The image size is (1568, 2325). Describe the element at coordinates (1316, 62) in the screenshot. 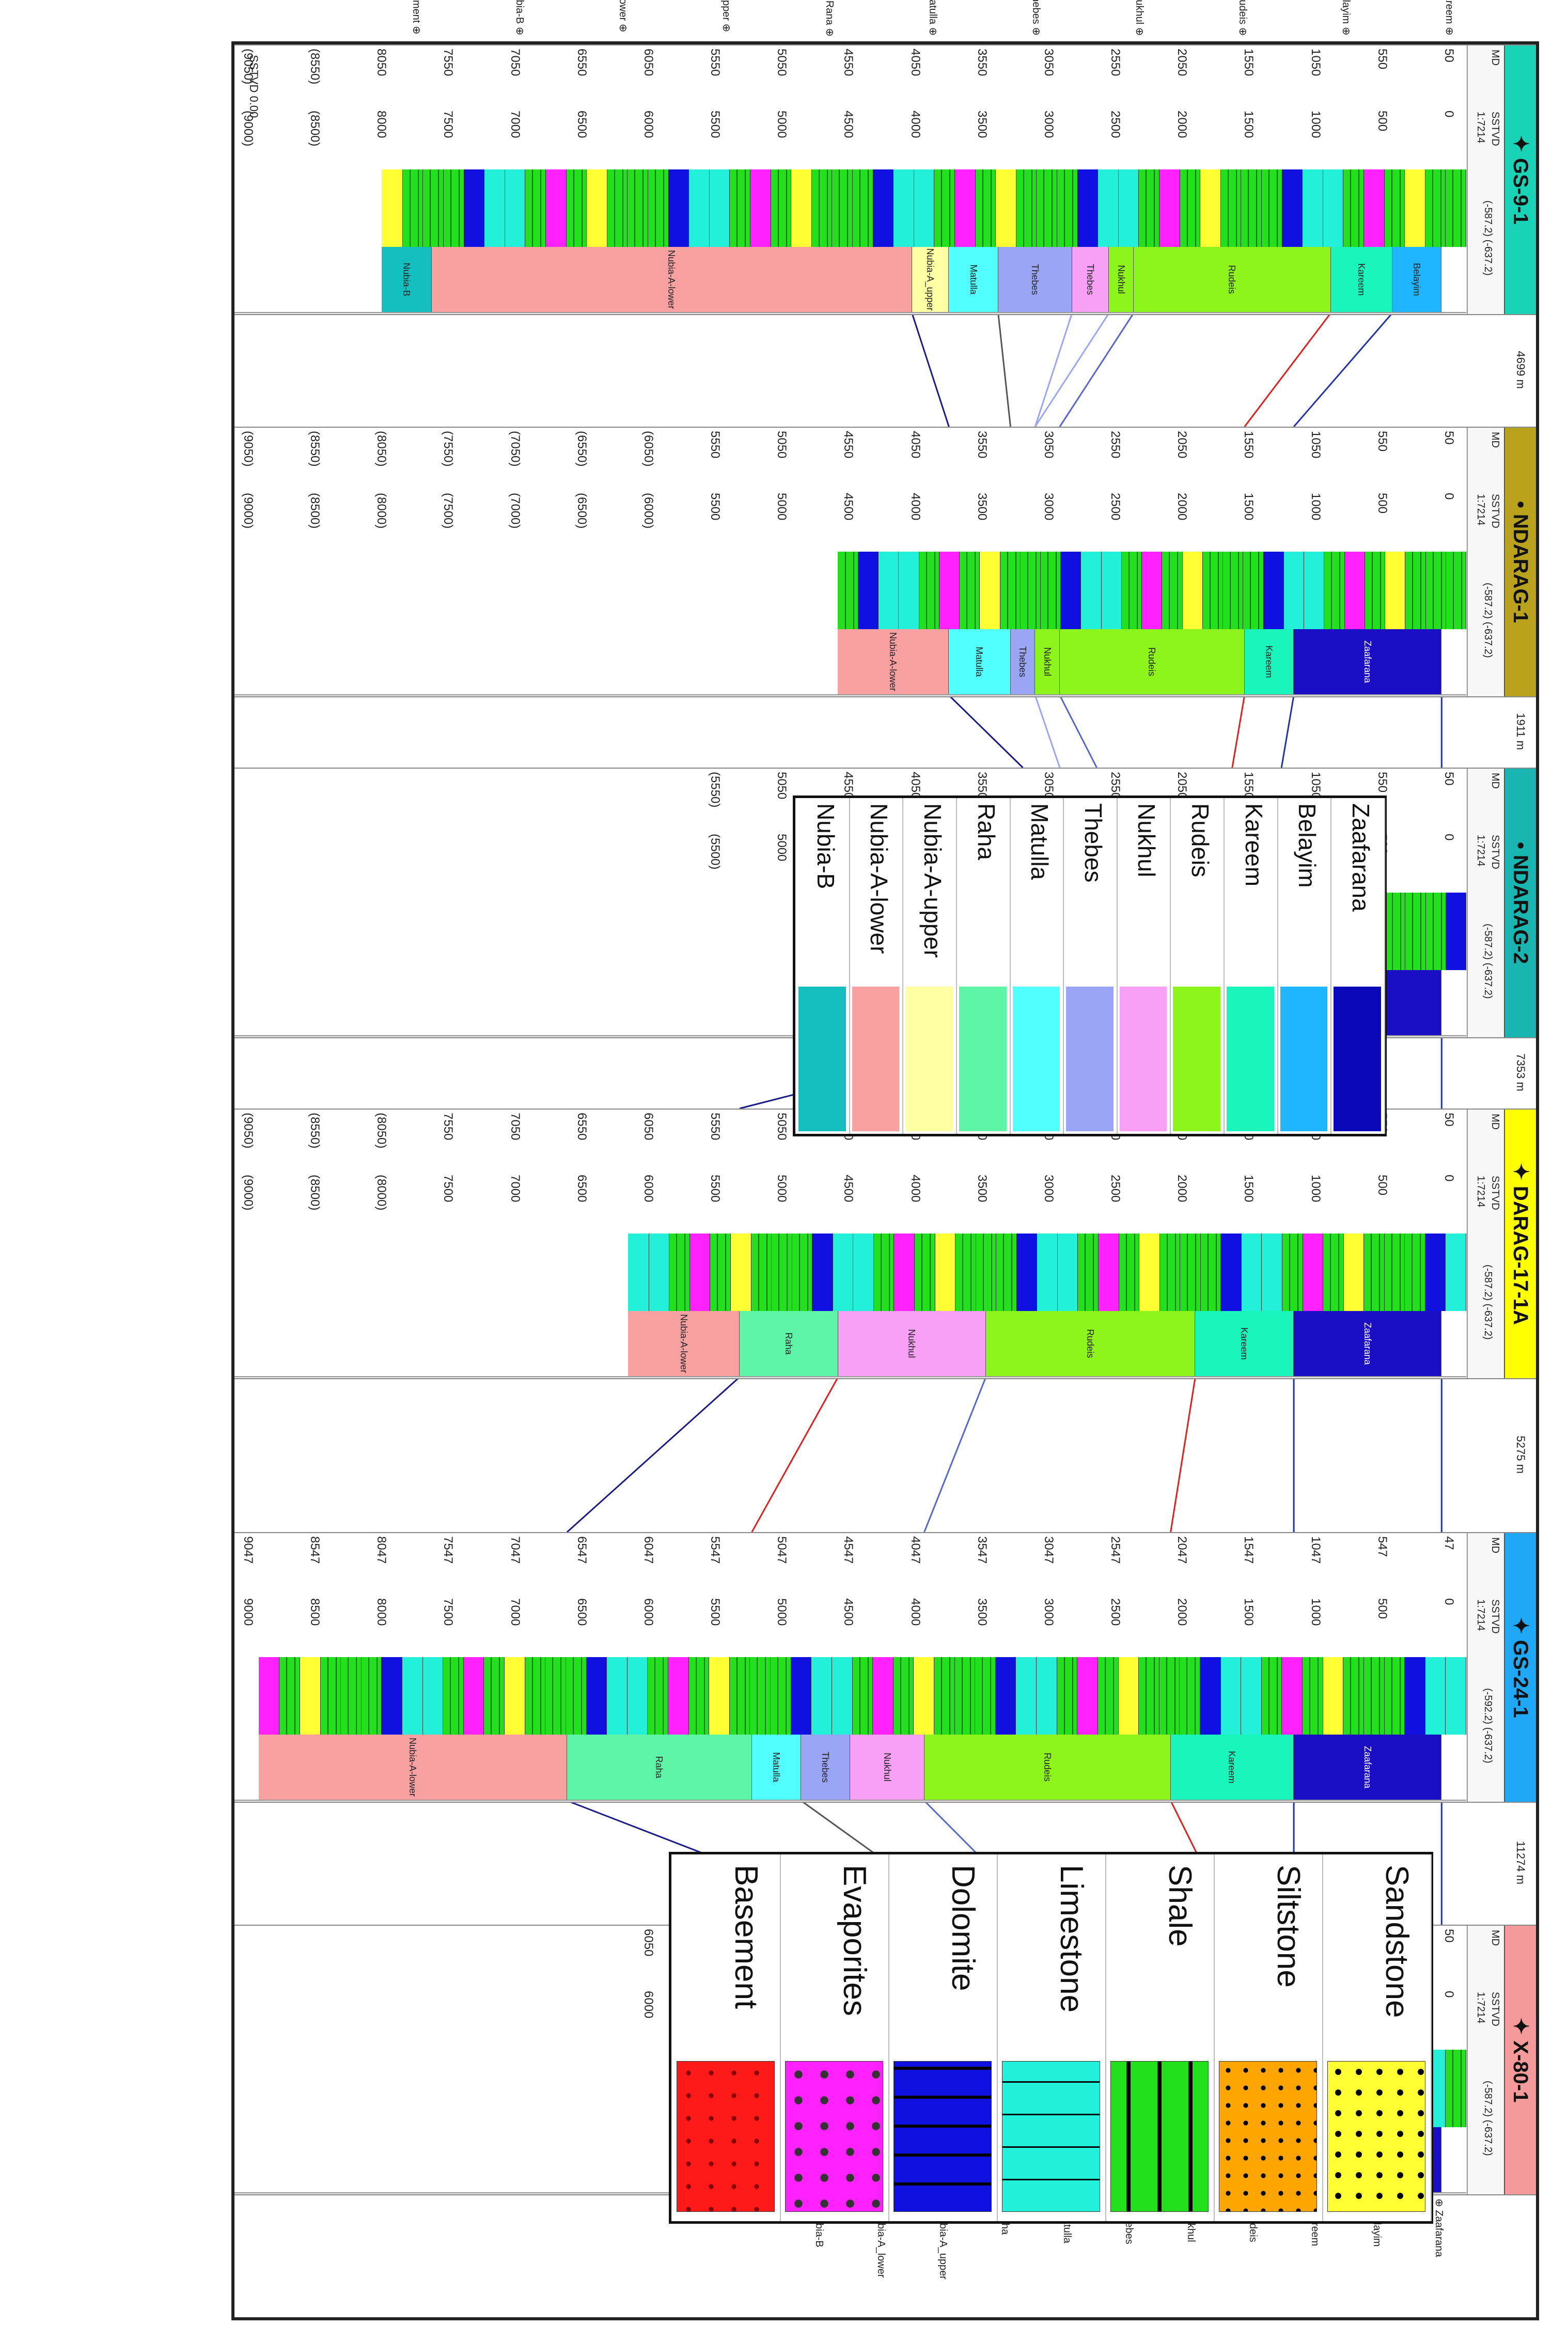

I see `depth-tick: 1050` at that location.